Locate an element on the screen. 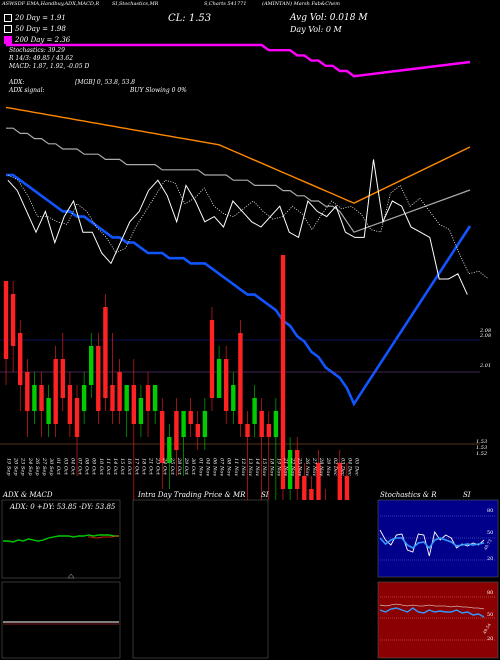 The width and height of the screenshot is (500, 660). rsi-line is located at coordinates (432, 612).